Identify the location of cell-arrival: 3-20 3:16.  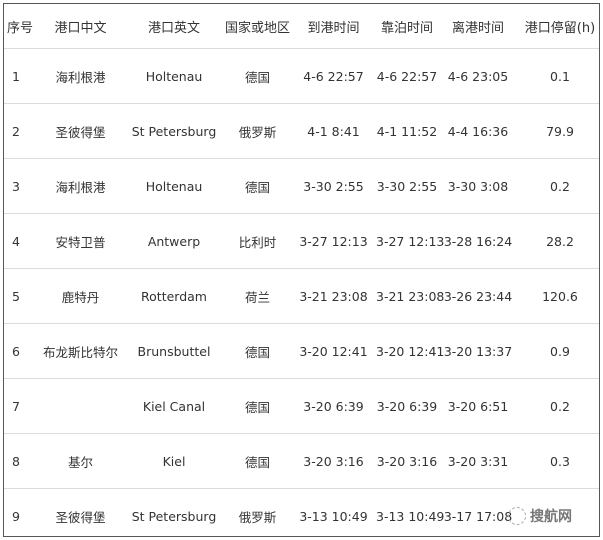
(333, 461).